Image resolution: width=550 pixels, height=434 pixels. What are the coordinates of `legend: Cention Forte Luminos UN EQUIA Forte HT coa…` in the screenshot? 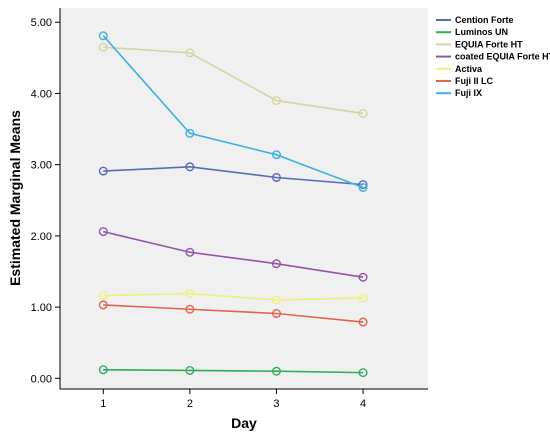 It's located at (493, 56).